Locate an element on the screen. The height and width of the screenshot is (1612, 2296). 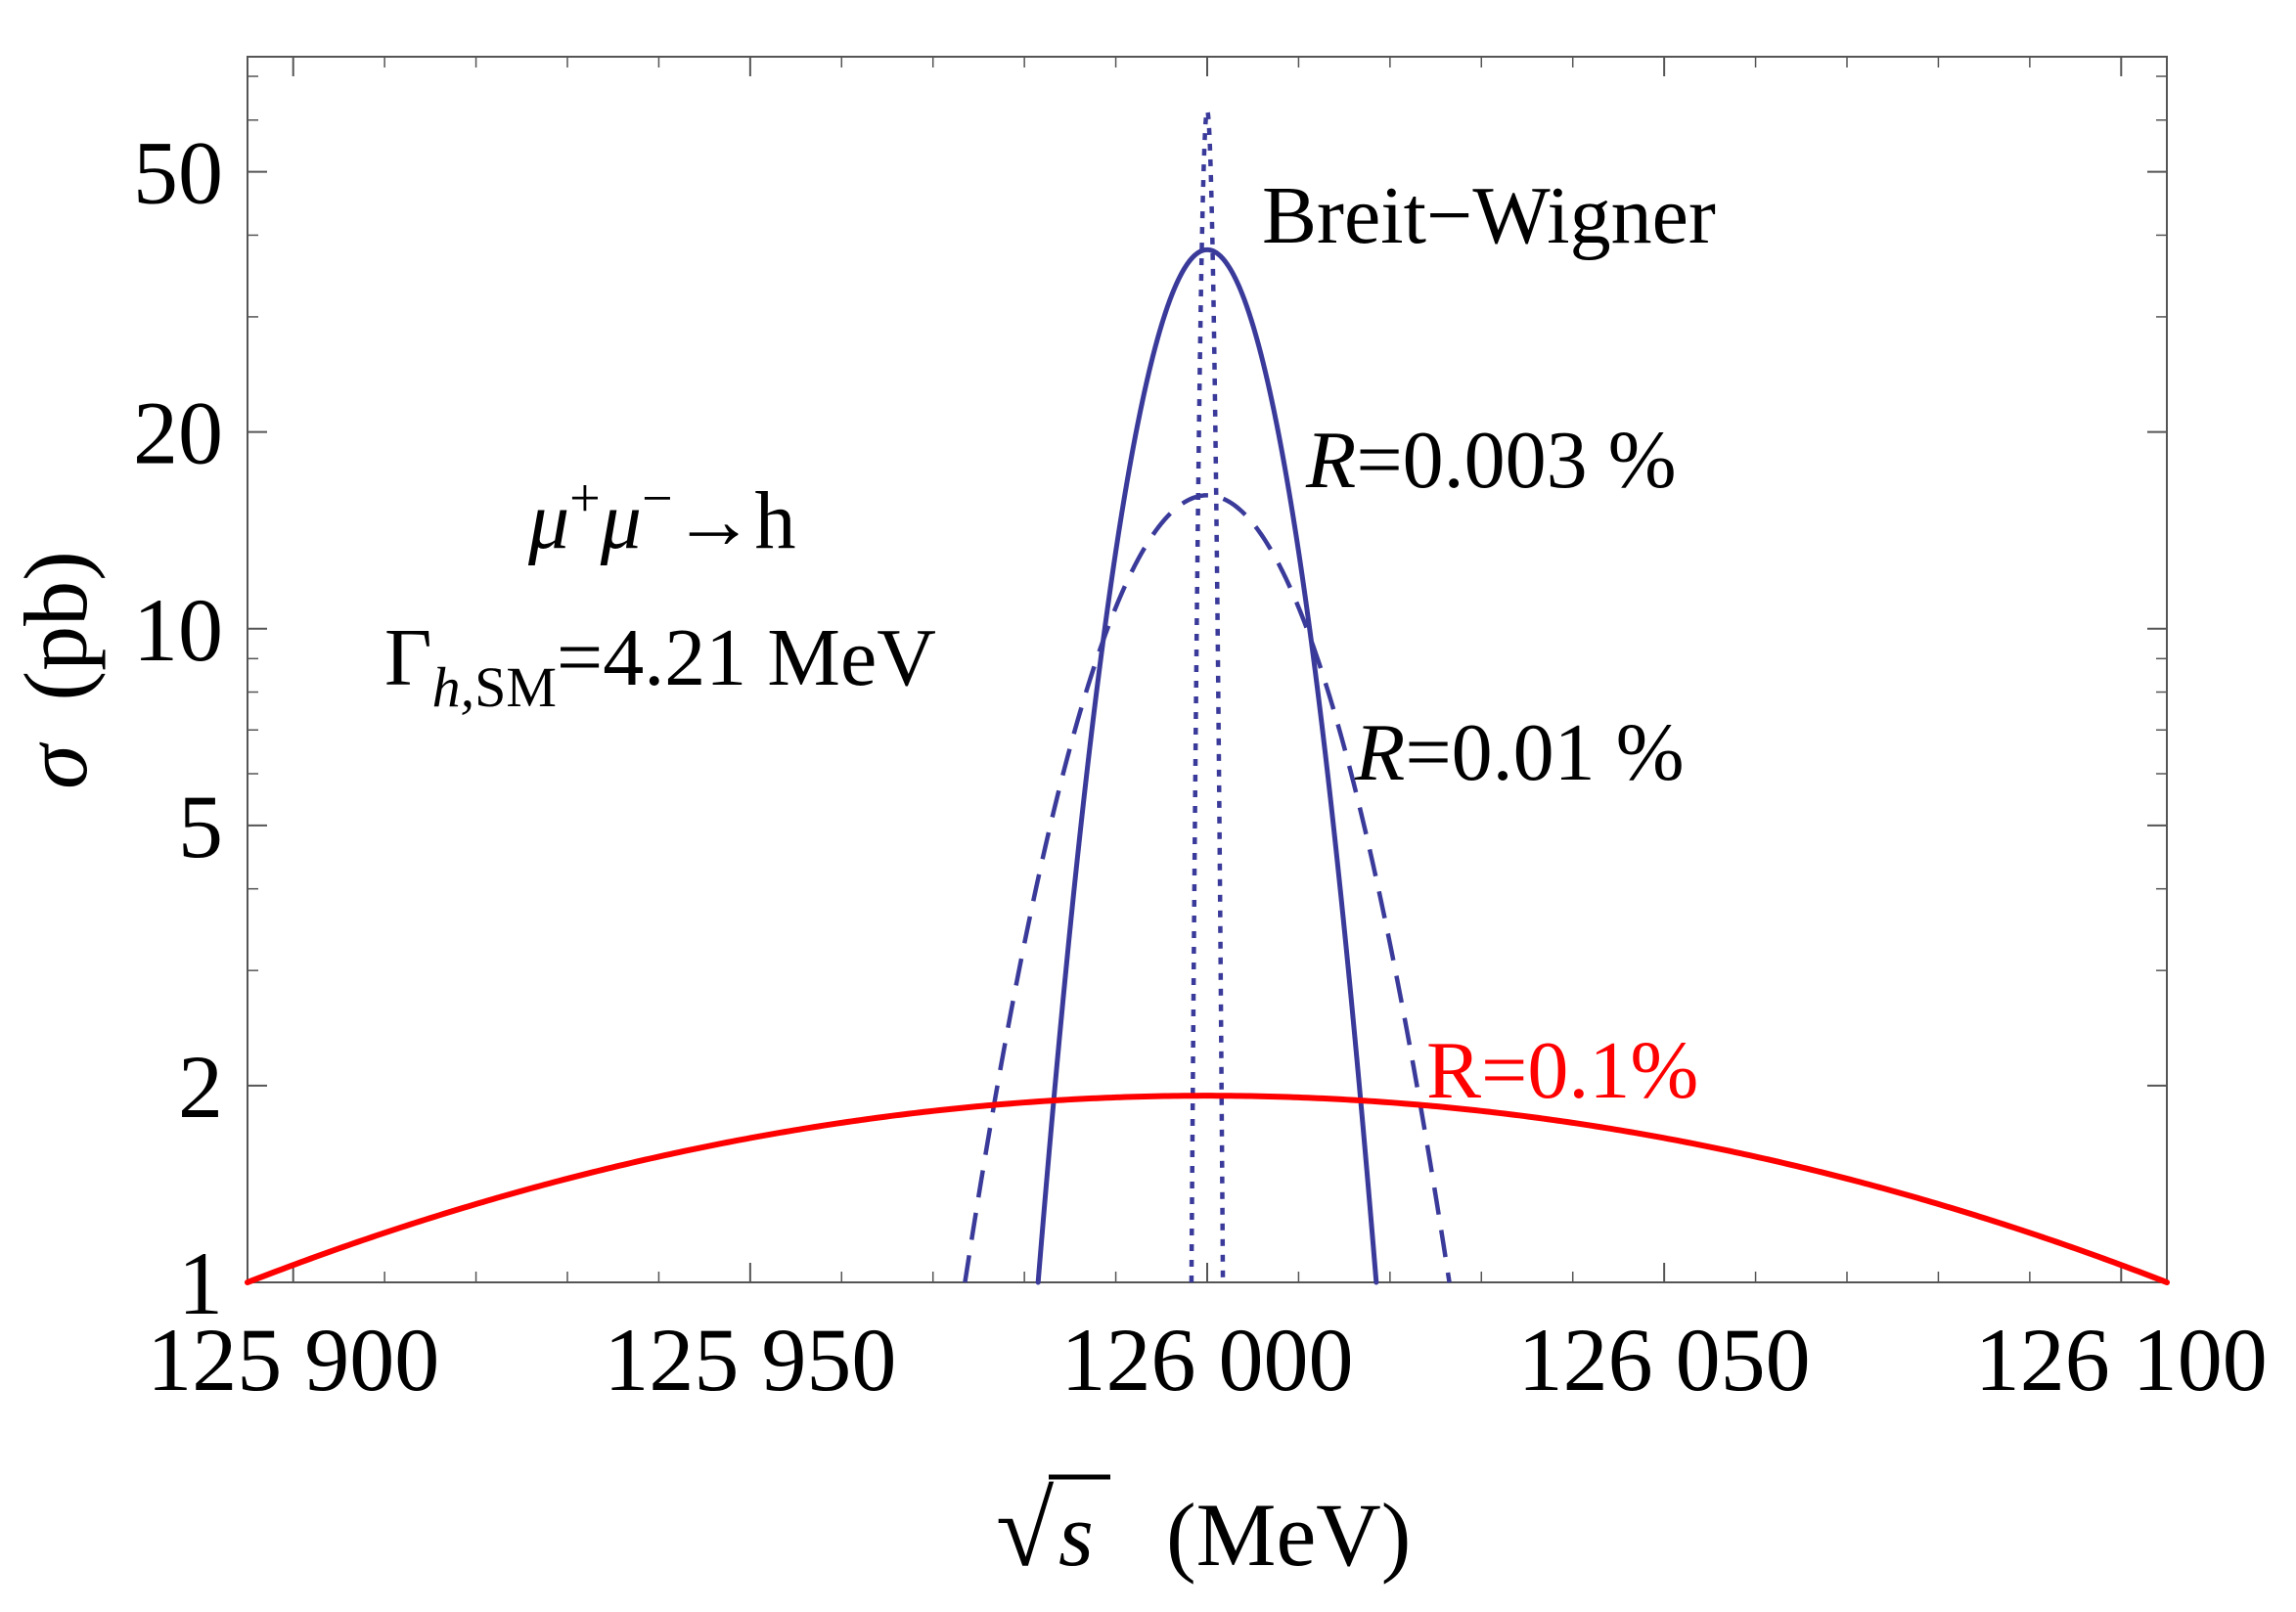
label-r-0003: R=0.003 % is located at coordinates (1491, 461).